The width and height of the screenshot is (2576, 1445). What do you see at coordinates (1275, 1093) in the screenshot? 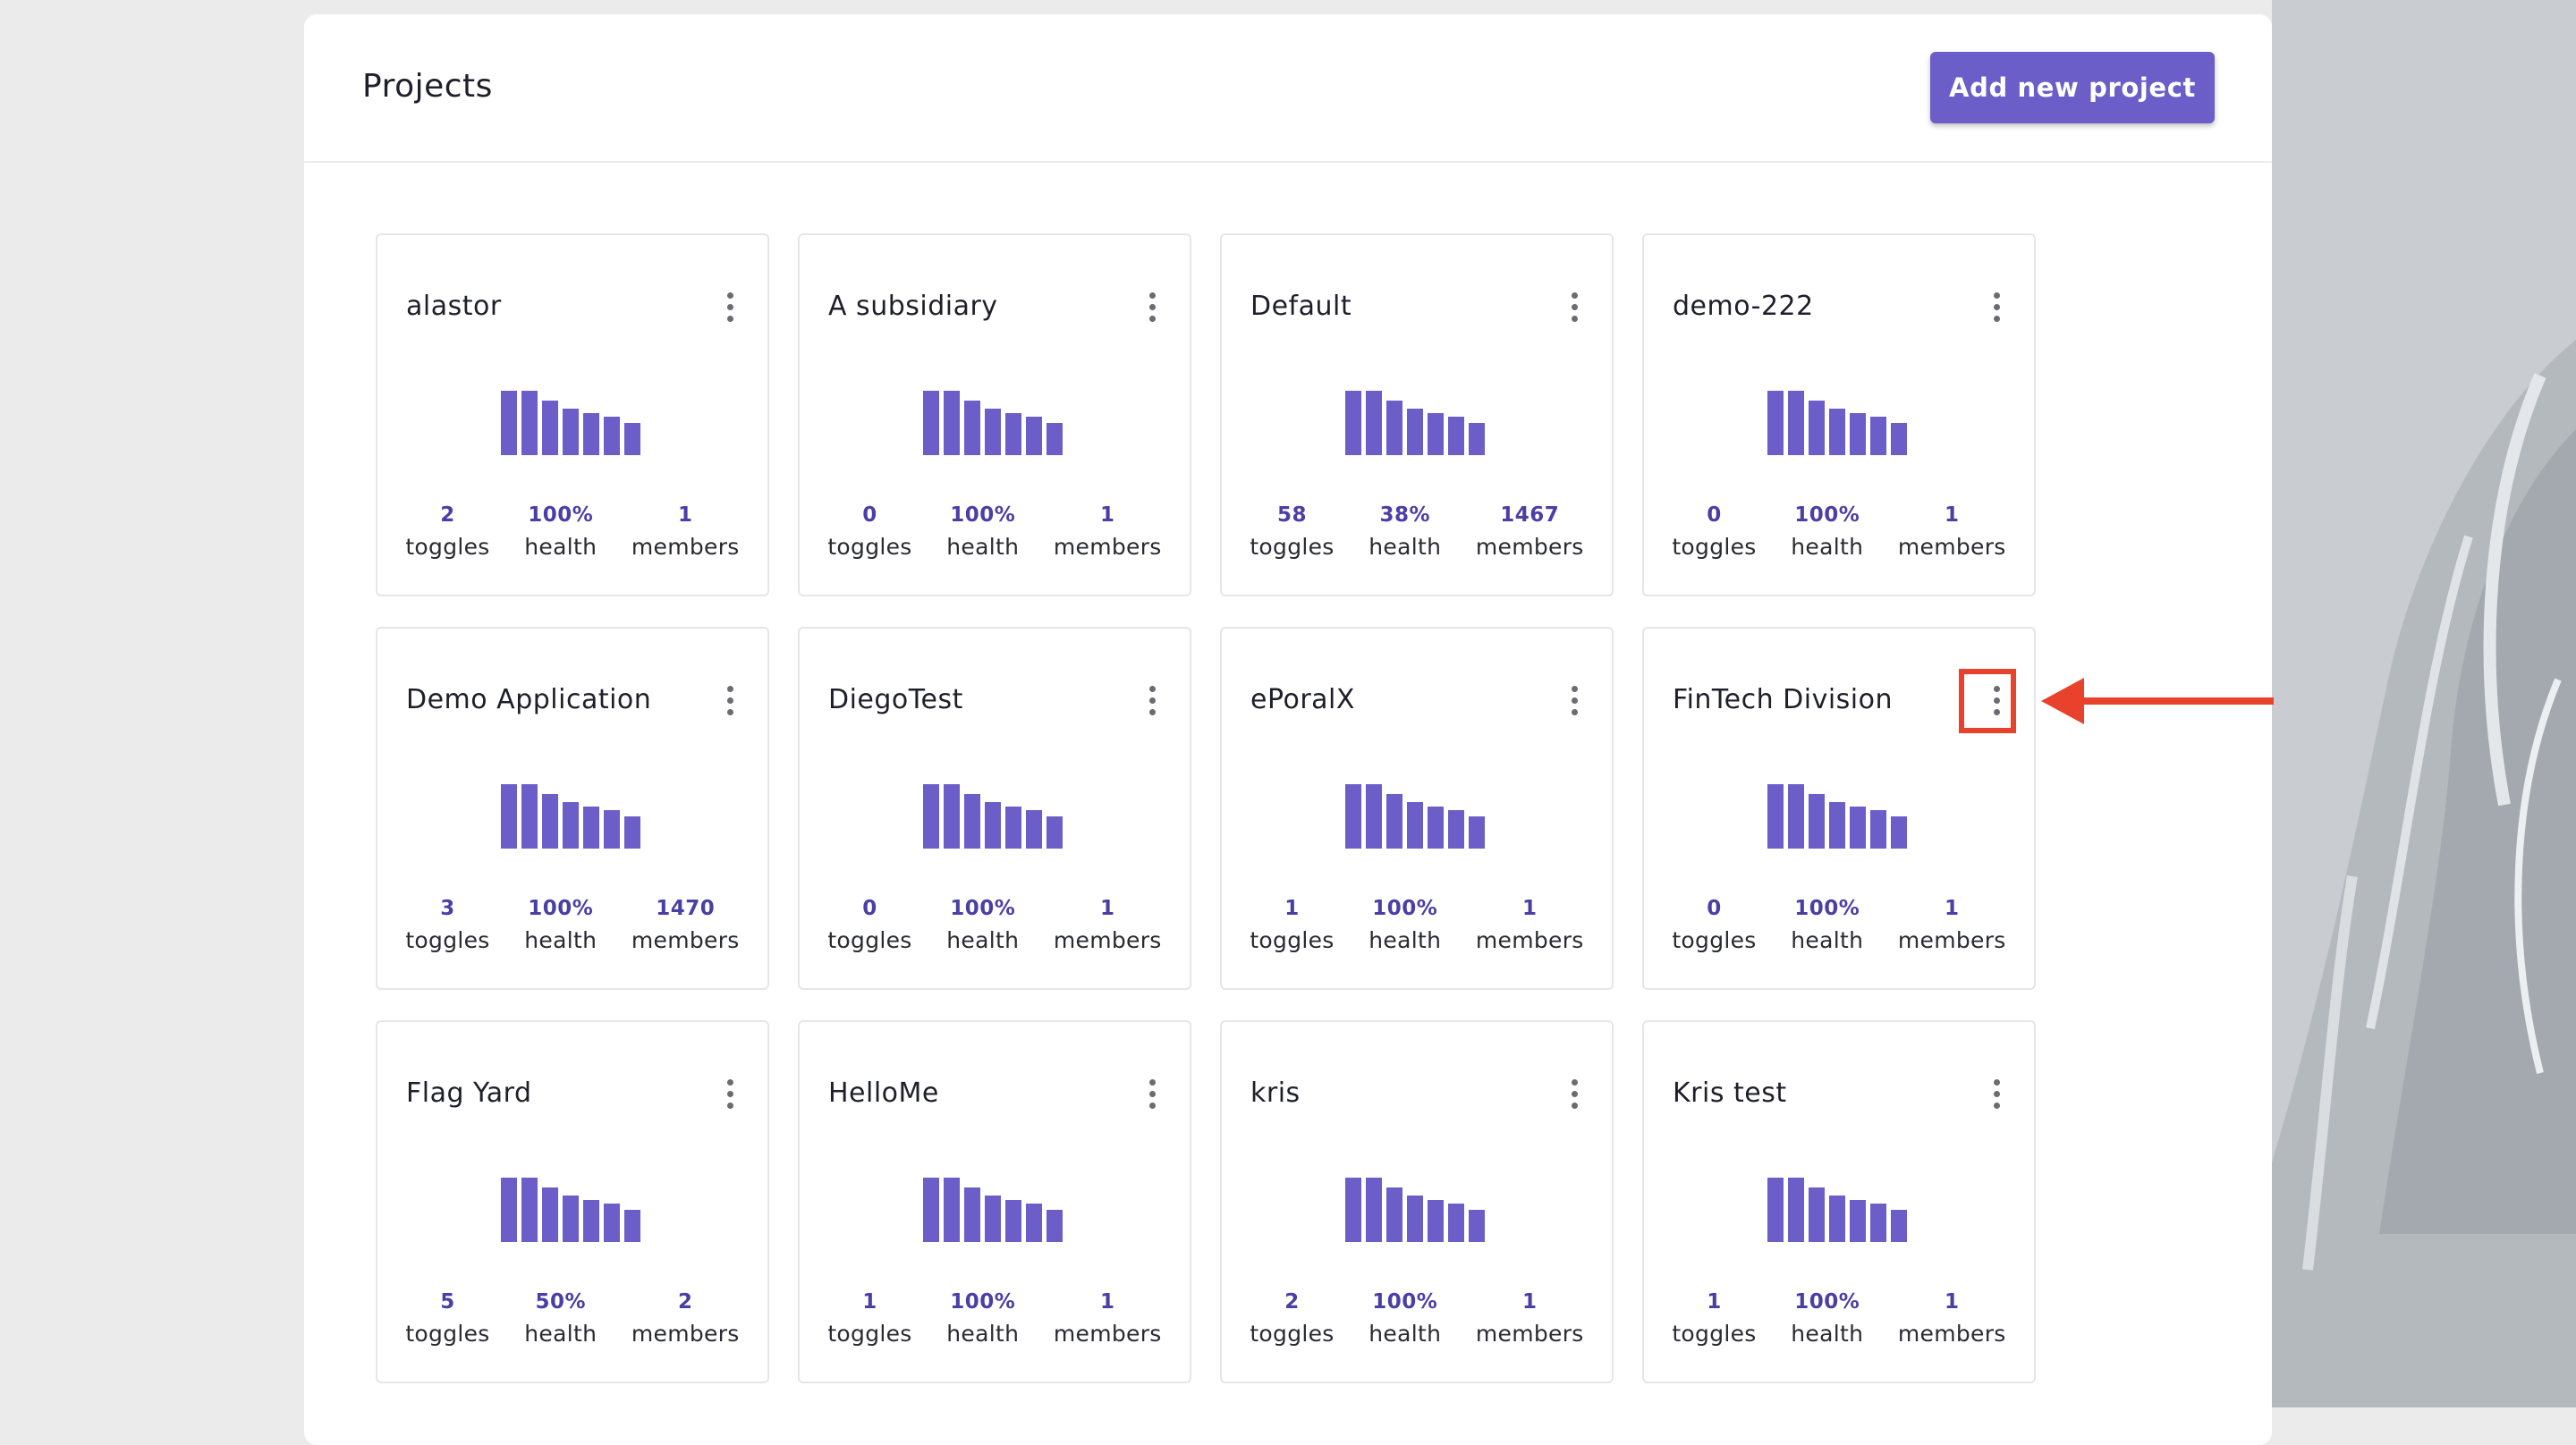
I see `project-name: kris` at bounding box center [1275, 1093].